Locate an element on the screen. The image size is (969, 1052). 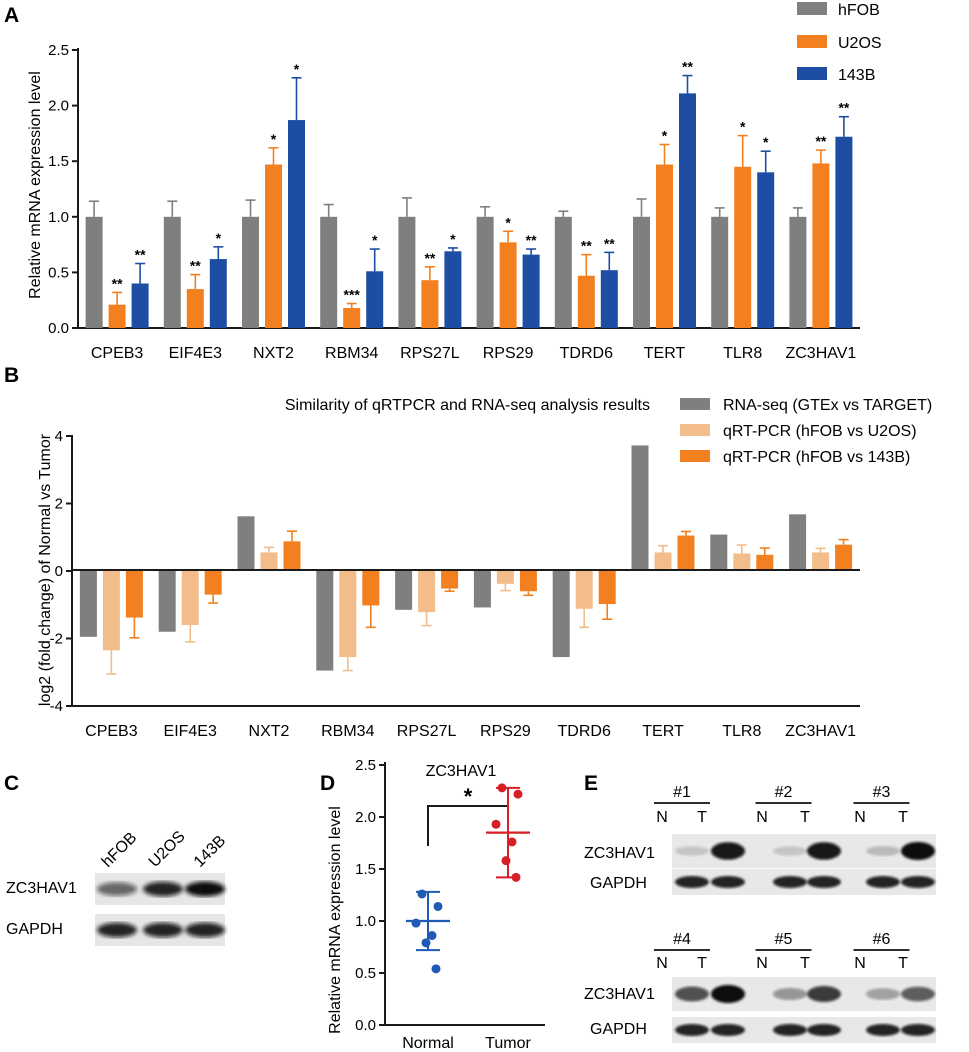
bar-143b-nxt2 is located at coordinates (296, 224).